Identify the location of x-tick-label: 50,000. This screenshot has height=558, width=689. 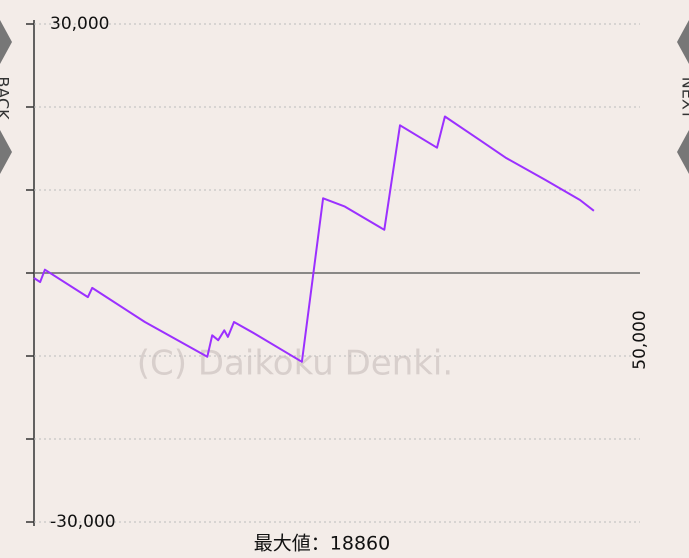
(640, 339).